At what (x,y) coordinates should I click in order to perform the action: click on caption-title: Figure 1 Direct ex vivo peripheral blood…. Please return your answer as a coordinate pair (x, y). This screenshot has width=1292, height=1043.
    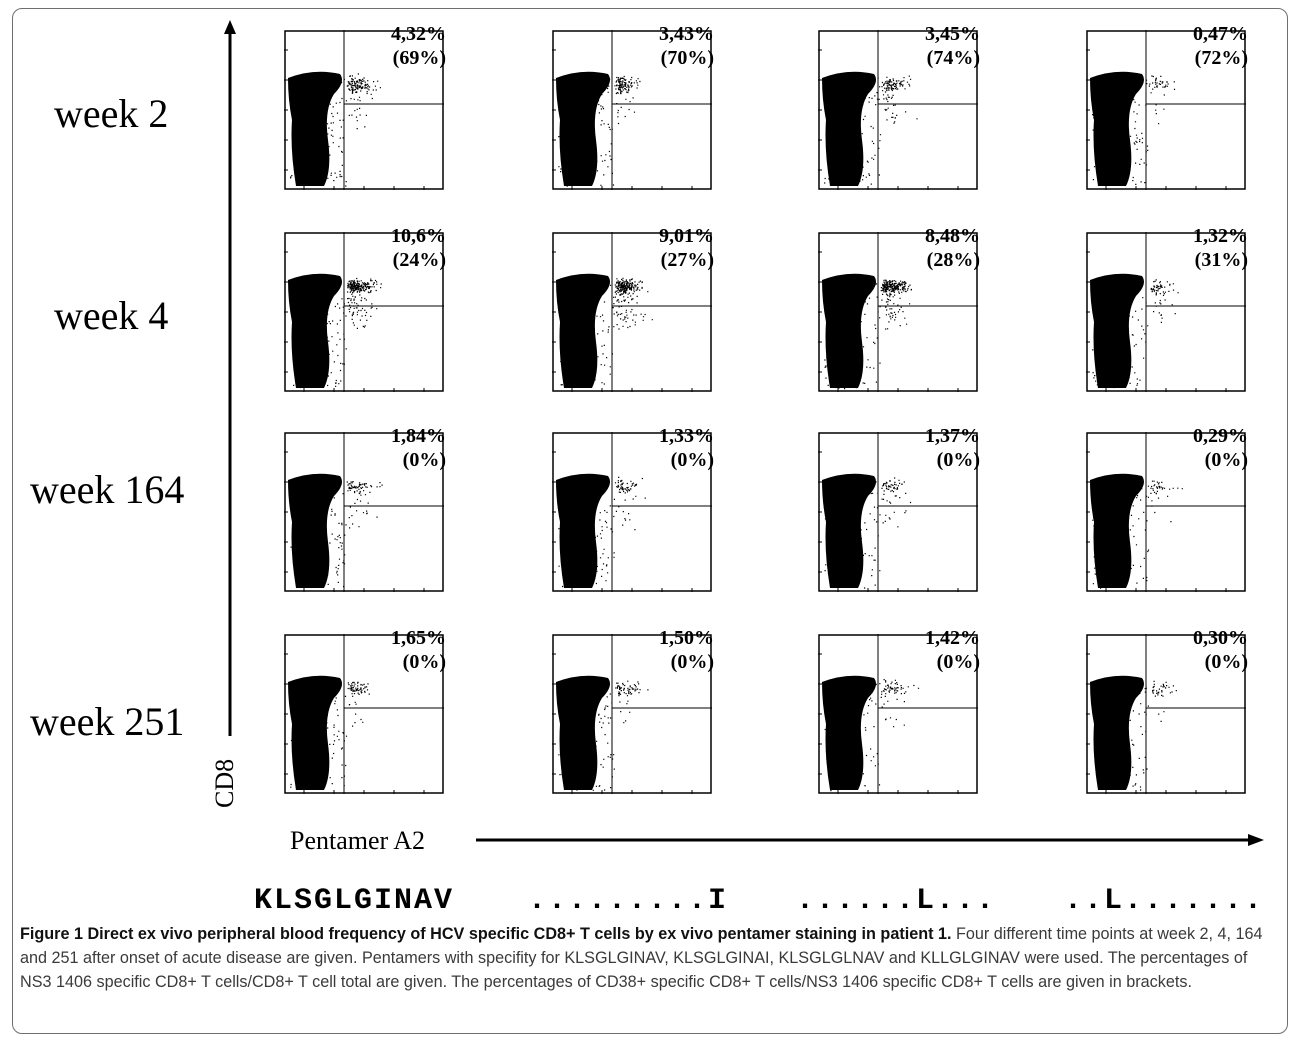
    Looking at the image, I should click on (486, 934).